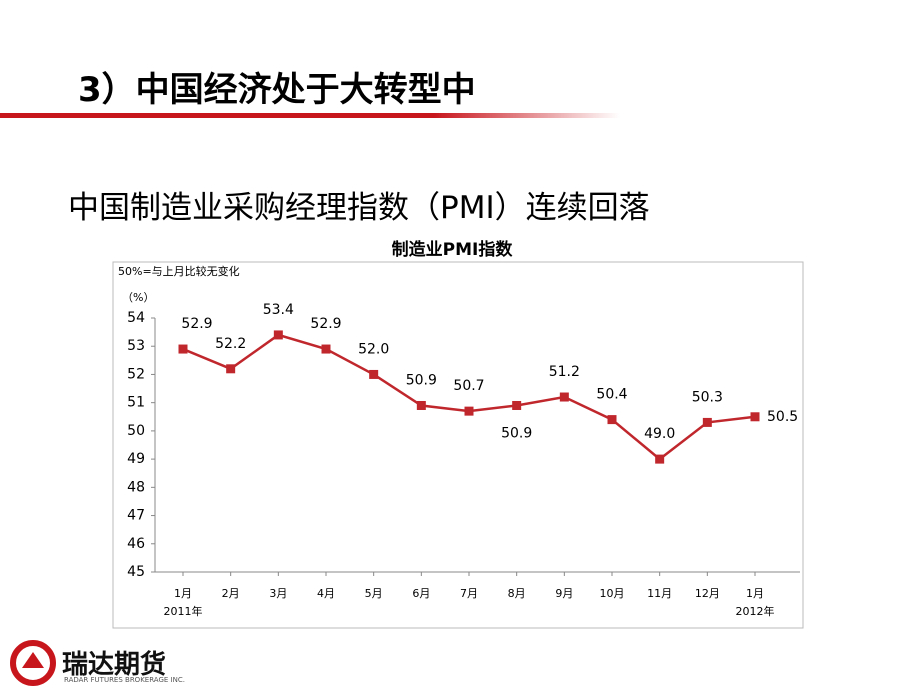  Describe the element at coordinates (33, 663) in the screenshot. I see `logo-icon` at that location.